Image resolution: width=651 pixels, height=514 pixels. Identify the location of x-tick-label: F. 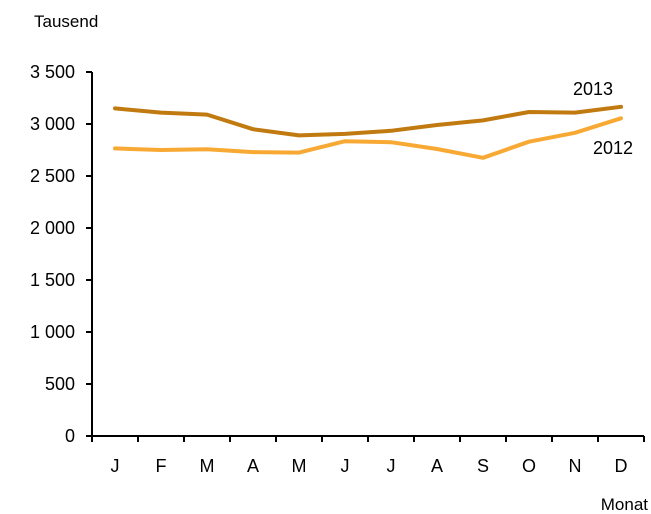
(161, 466).